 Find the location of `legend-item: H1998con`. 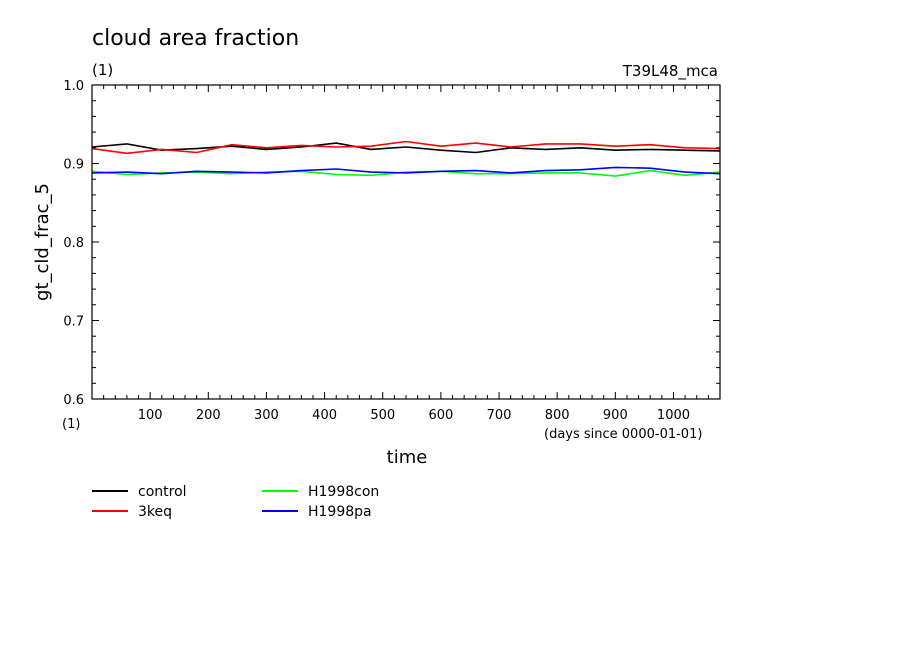

legend-item: H1998con is located at coordinates (320, 492).